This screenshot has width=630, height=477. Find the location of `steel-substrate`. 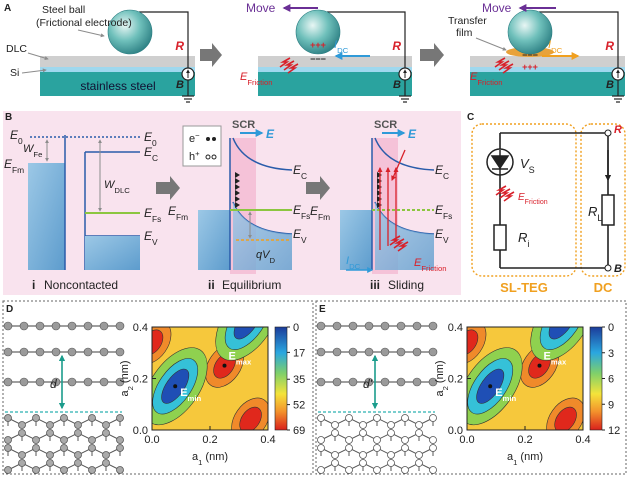

steel-substrate is located at coordinates (117, 84).